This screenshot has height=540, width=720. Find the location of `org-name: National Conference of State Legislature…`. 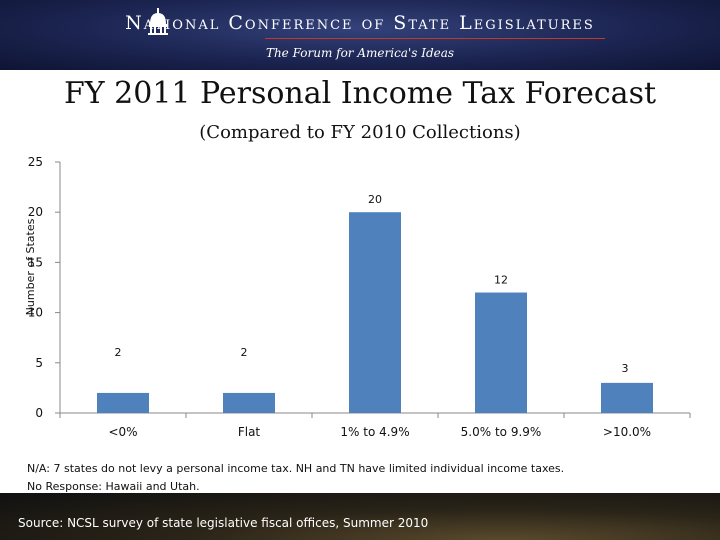

org-name: National Conference of State Legislature… is located at coordinates (360, 23).